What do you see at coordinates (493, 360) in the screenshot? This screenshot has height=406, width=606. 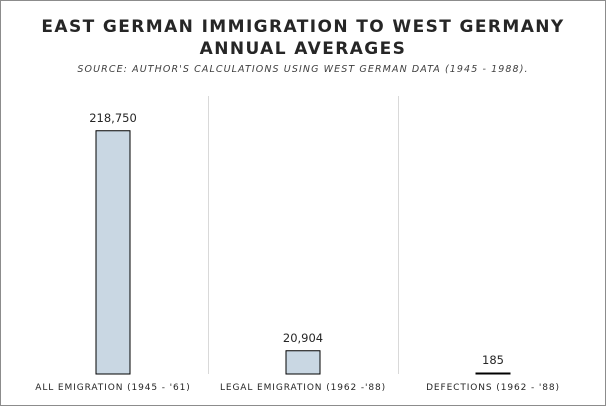 I see `data-label: 185` at bounding box center [493, 360].